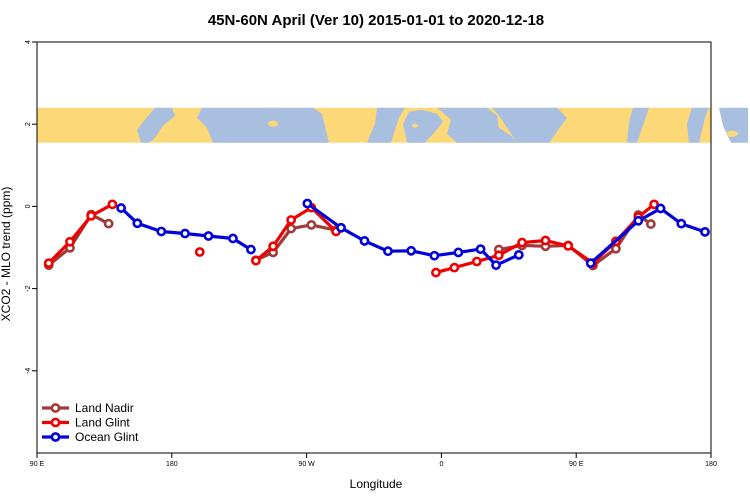 This screenshot has width=750, height=500. Describe the element at coordinates (37, 464) in the screenshot. I see `x-tick-label-1: 90 E` at that location.